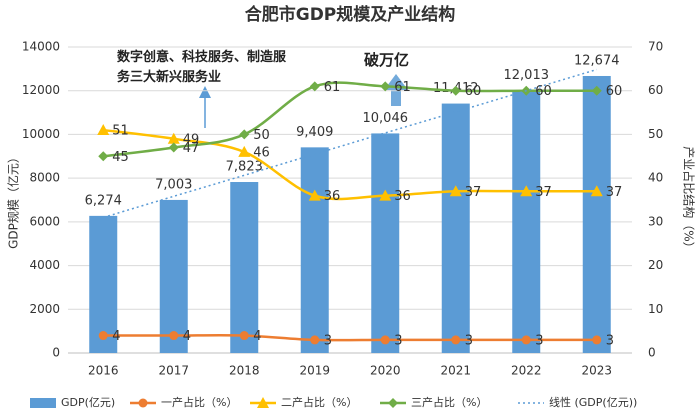  I want to click on legend-swatch, so click(43, 403).